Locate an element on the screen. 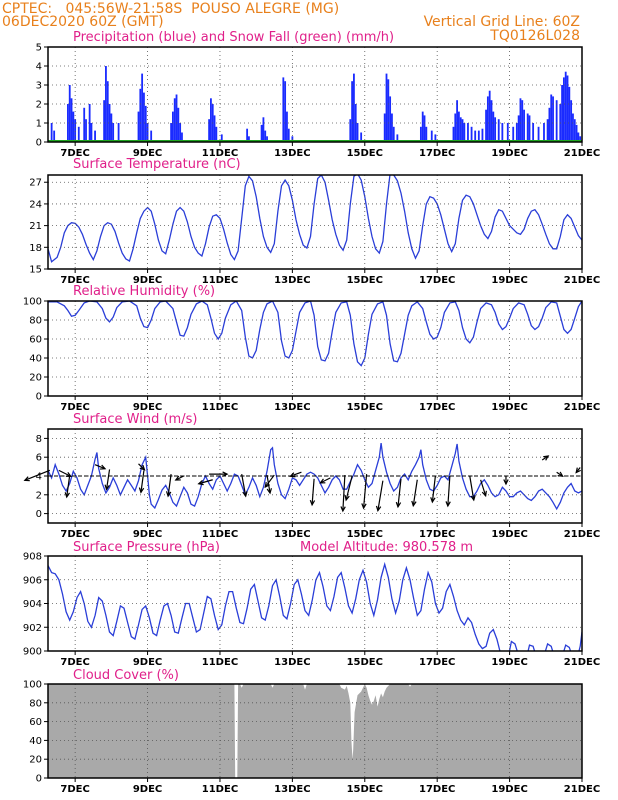  temperature-series-line is located at coordinates (315, 219).